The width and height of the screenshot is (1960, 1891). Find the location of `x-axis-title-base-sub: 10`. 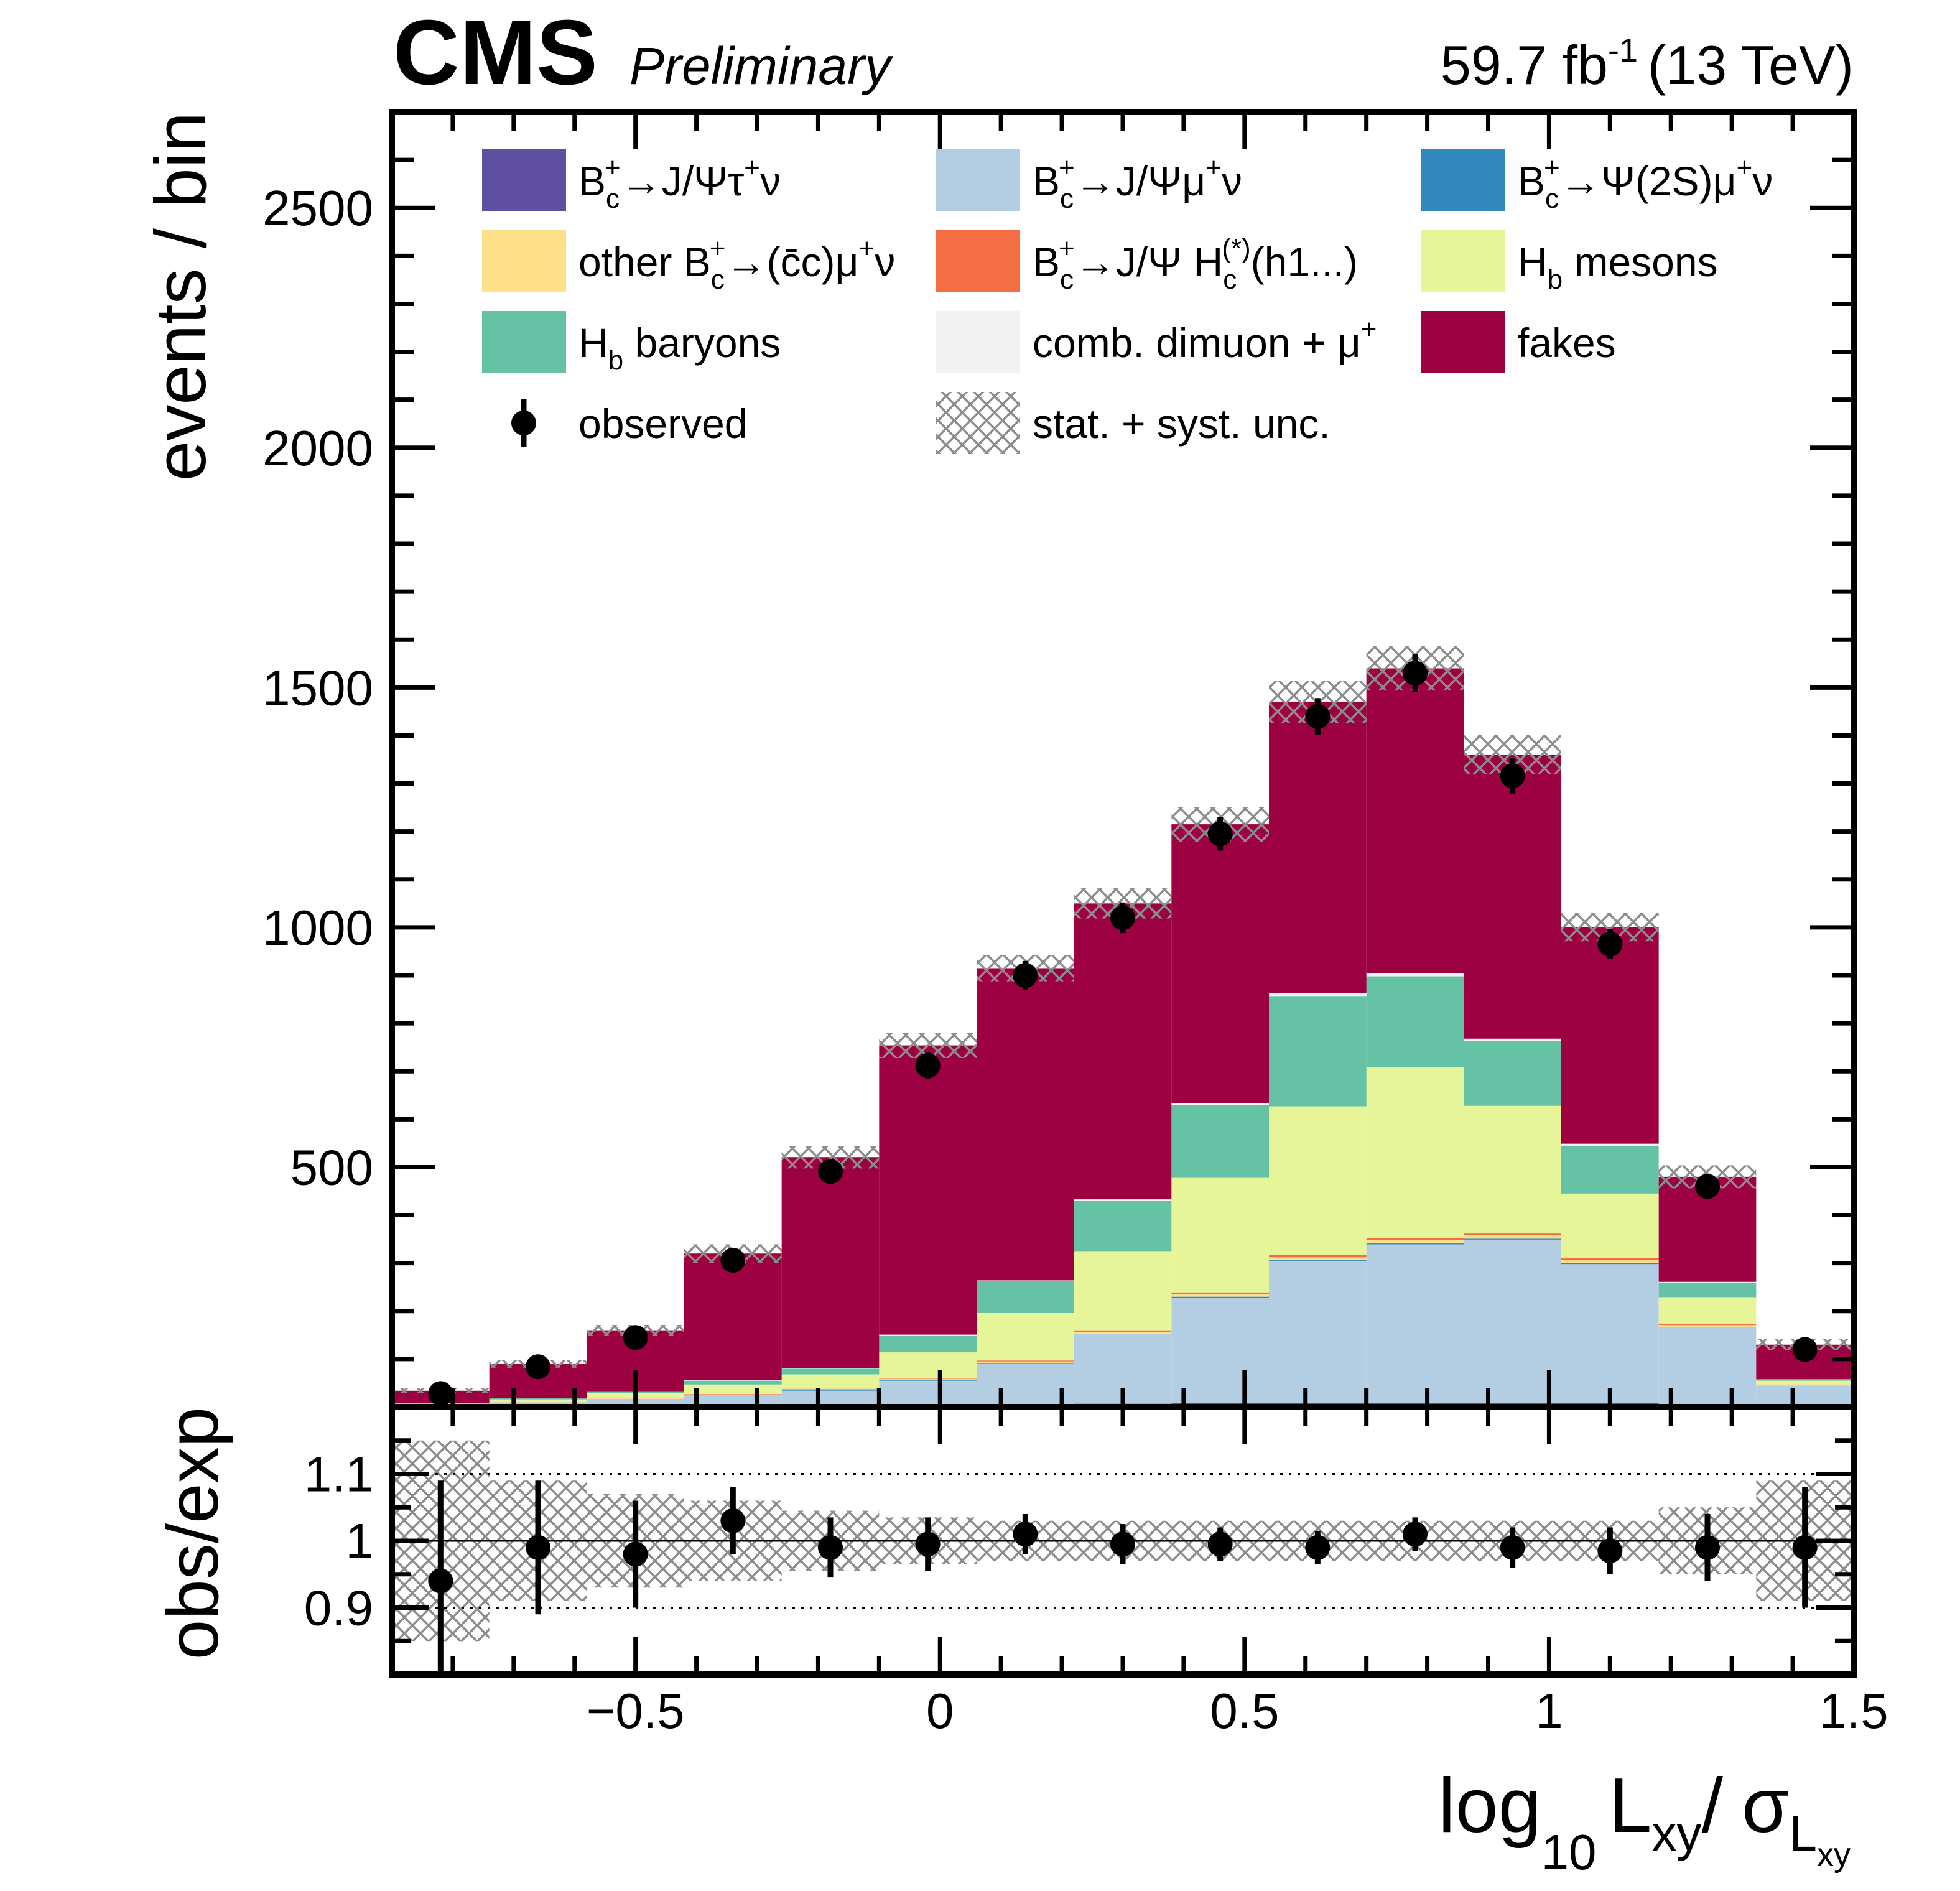

x-axis-title-base-sub: 10 is located at coordinates (1569, 1852).